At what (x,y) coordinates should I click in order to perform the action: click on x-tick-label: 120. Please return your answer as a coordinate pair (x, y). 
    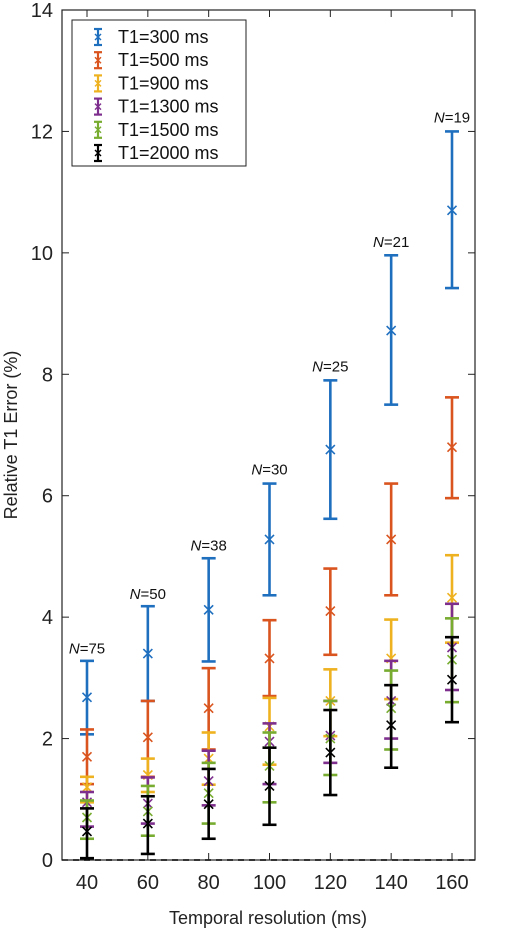
    Looking at the image, I should click on (330, 883).